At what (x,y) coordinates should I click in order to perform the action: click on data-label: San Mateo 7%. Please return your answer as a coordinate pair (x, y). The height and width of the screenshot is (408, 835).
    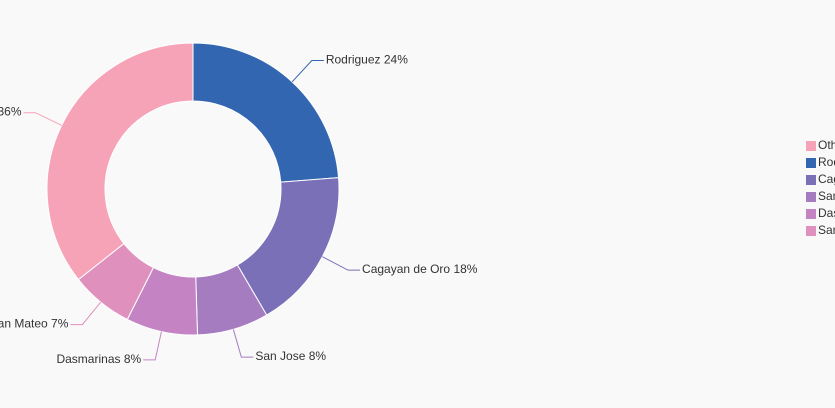
    Looking at the image, I should click on (34, 324).